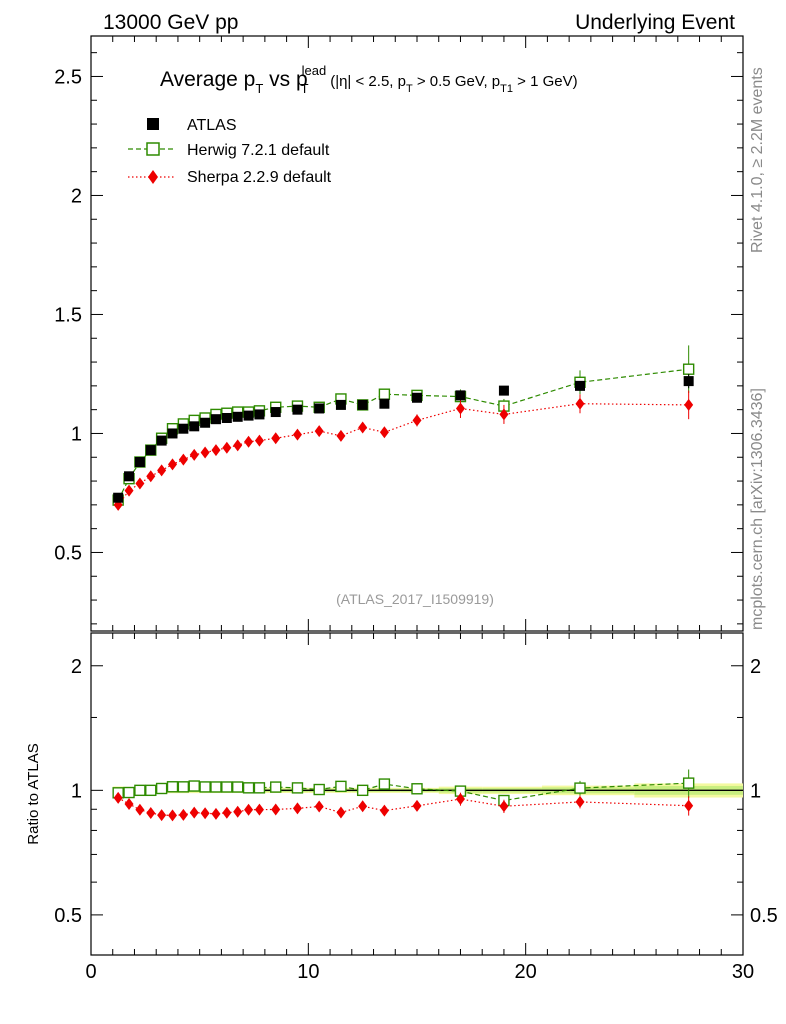 The width and height of the screenshot is (786, 1024). I want to click on ratio-plot-data, so click(403, 795).